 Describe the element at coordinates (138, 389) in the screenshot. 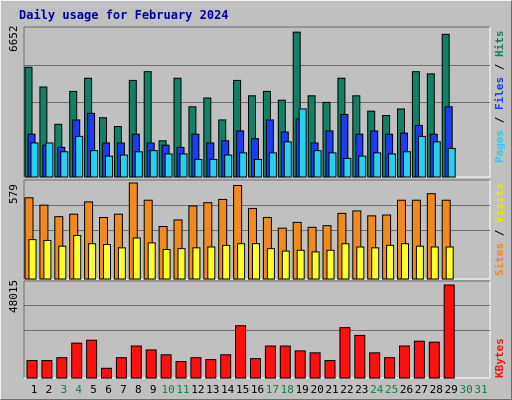

I see `day-label: 8` at that location.